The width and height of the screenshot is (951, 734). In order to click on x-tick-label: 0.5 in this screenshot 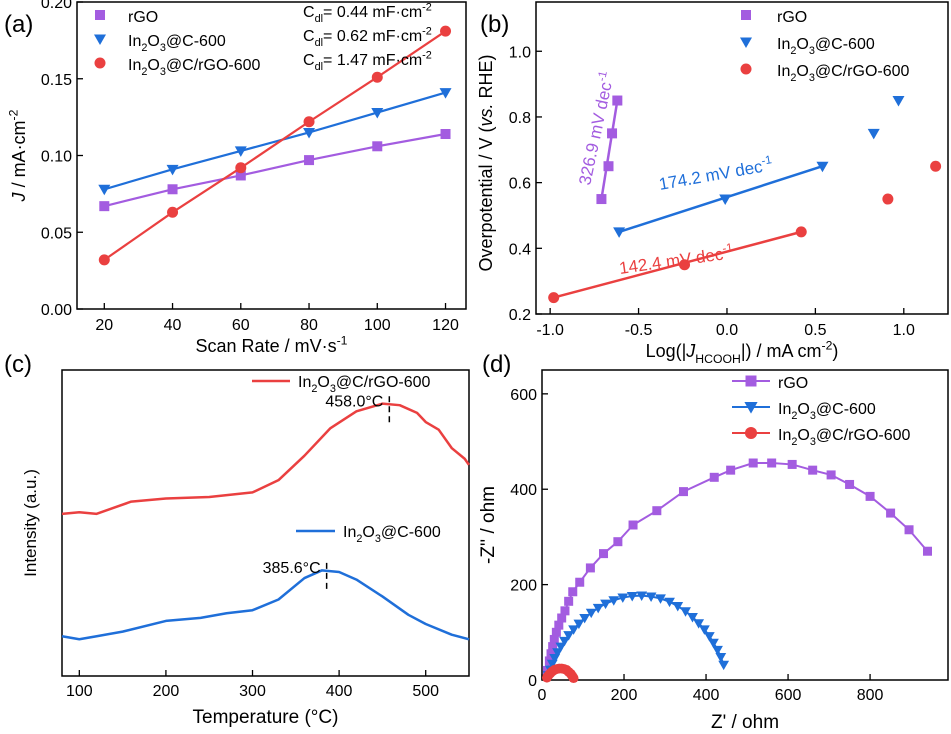, I will do `click(815, 330)`.